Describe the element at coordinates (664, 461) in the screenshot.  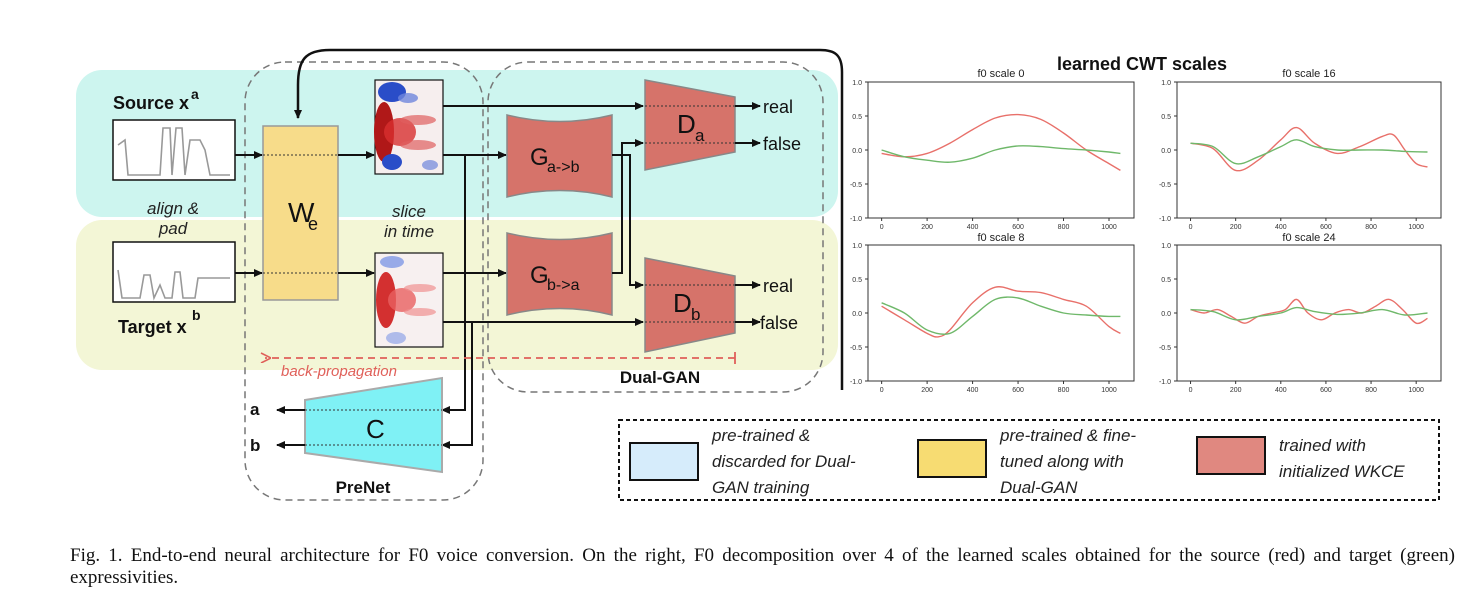
I see `legend-swatch-blue` at that location.